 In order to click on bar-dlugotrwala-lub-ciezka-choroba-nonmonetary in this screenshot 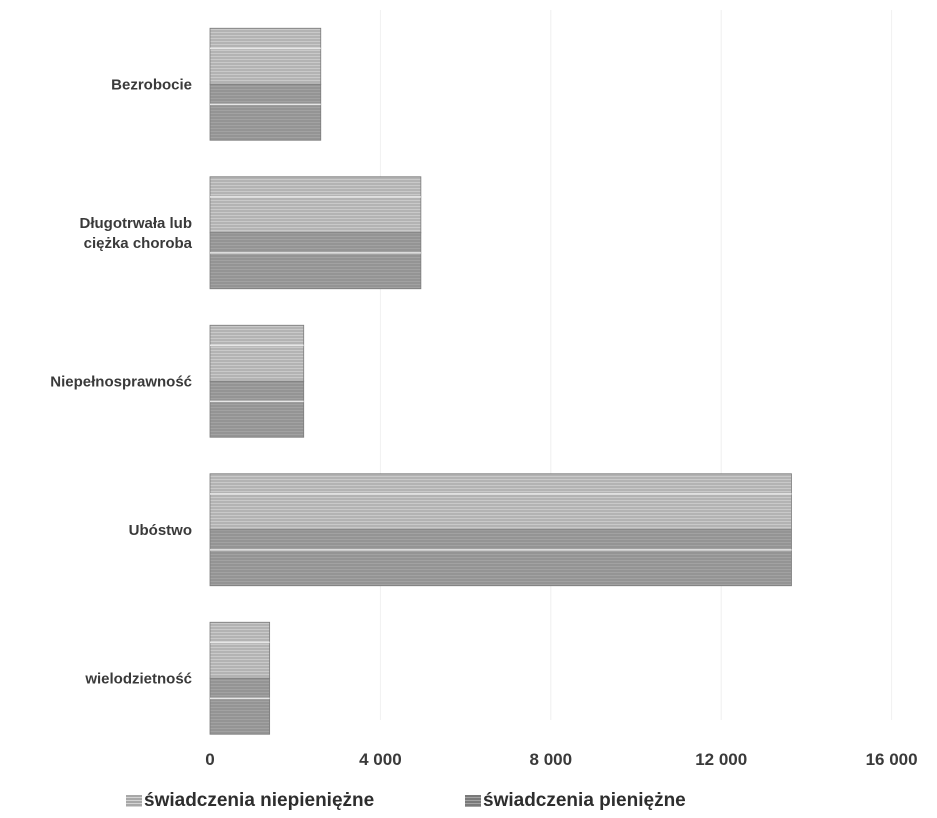, I will do `click(315, 205)`.